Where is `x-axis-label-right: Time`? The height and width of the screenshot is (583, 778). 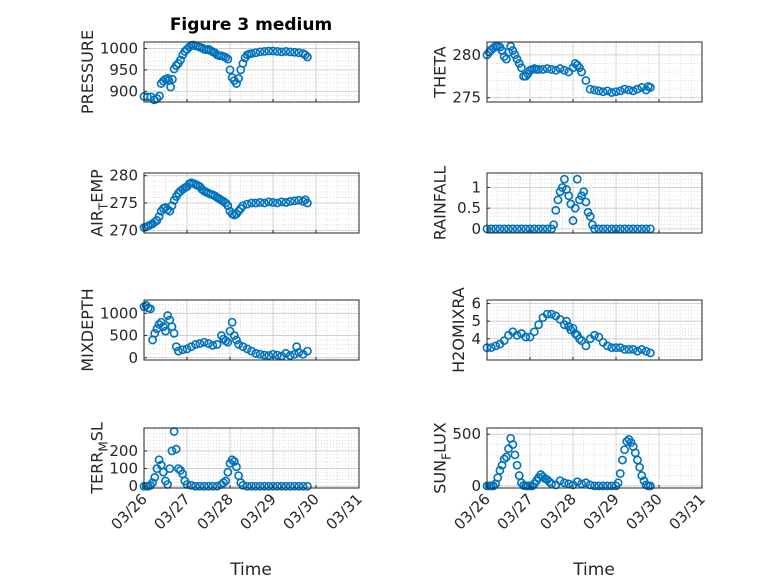 x-axis-label-right: Time is located at coordinates (593, 570).